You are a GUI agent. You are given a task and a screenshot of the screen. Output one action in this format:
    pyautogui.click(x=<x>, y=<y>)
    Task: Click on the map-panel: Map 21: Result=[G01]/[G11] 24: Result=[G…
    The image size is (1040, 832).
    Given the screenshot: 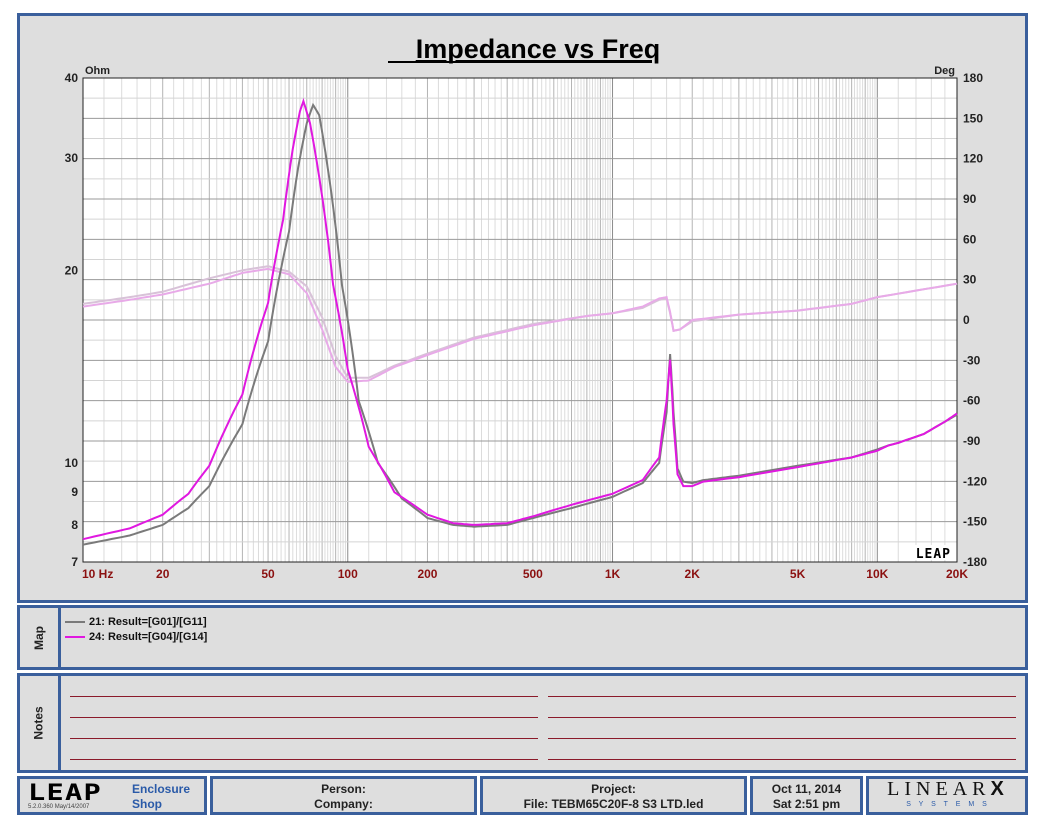 What is the action you would take?
    pyautogui.click(x=522, y=637)
    